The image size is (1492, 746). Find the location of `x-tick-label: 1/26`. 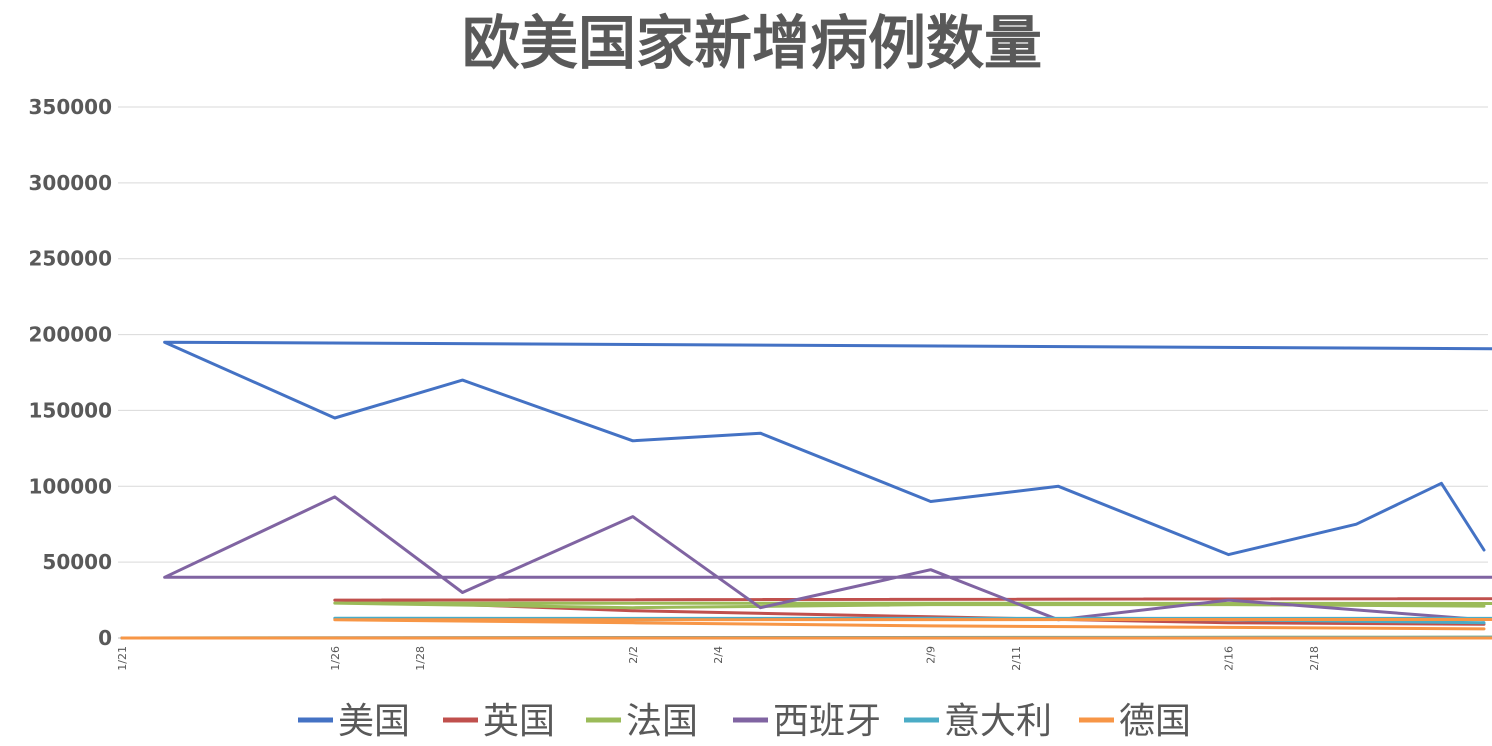

x-tick-label: 1/26 is located at coordinates (335, 658).